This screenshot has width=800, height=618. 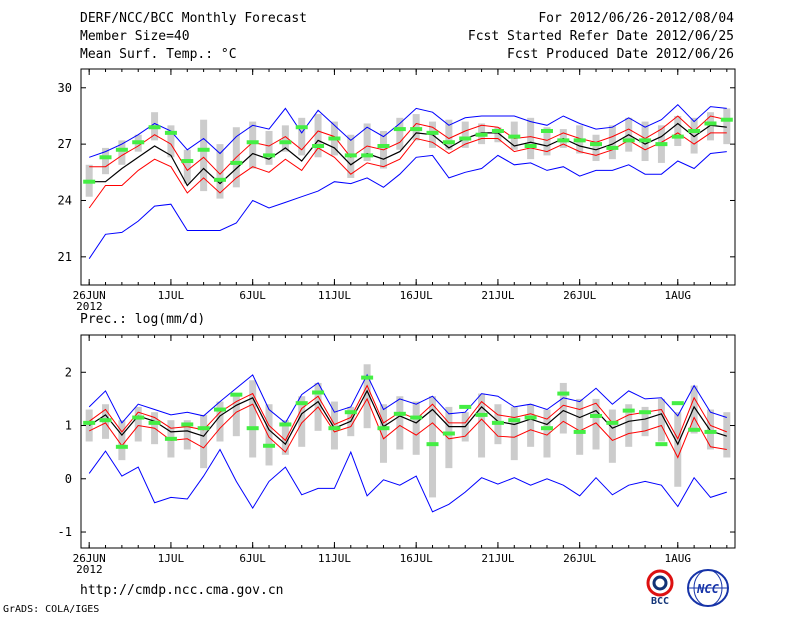 I want to click on prec-xtick-label: 11JUL, so click(x=334, y=558).